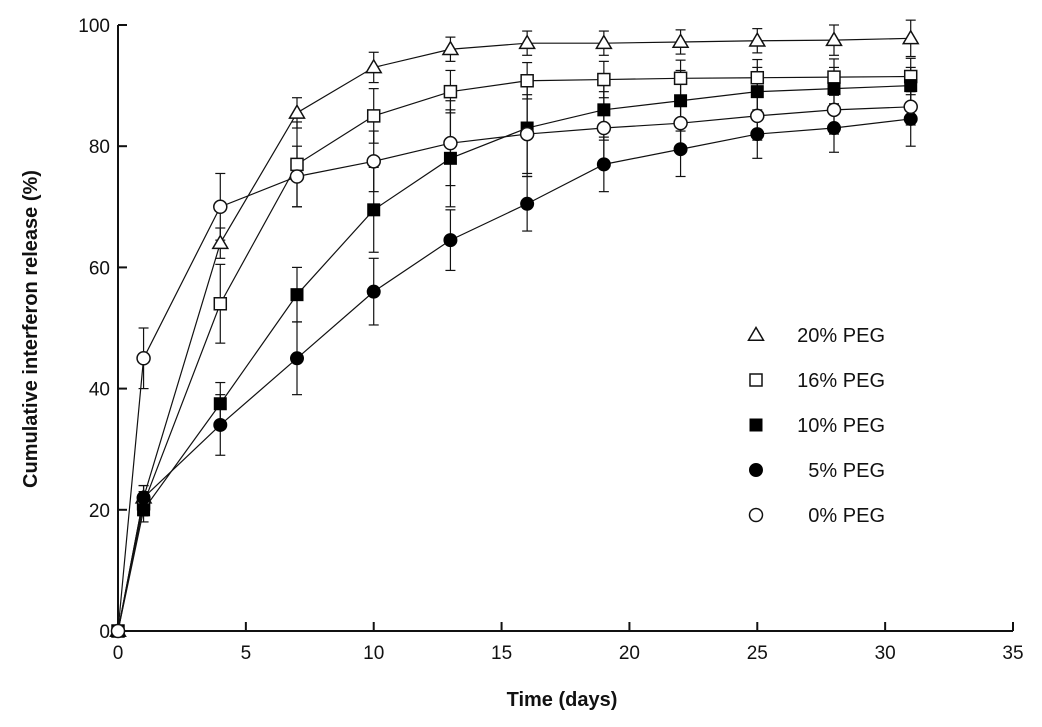  I want to click on y-tick-label: 20, so click(99, 511).